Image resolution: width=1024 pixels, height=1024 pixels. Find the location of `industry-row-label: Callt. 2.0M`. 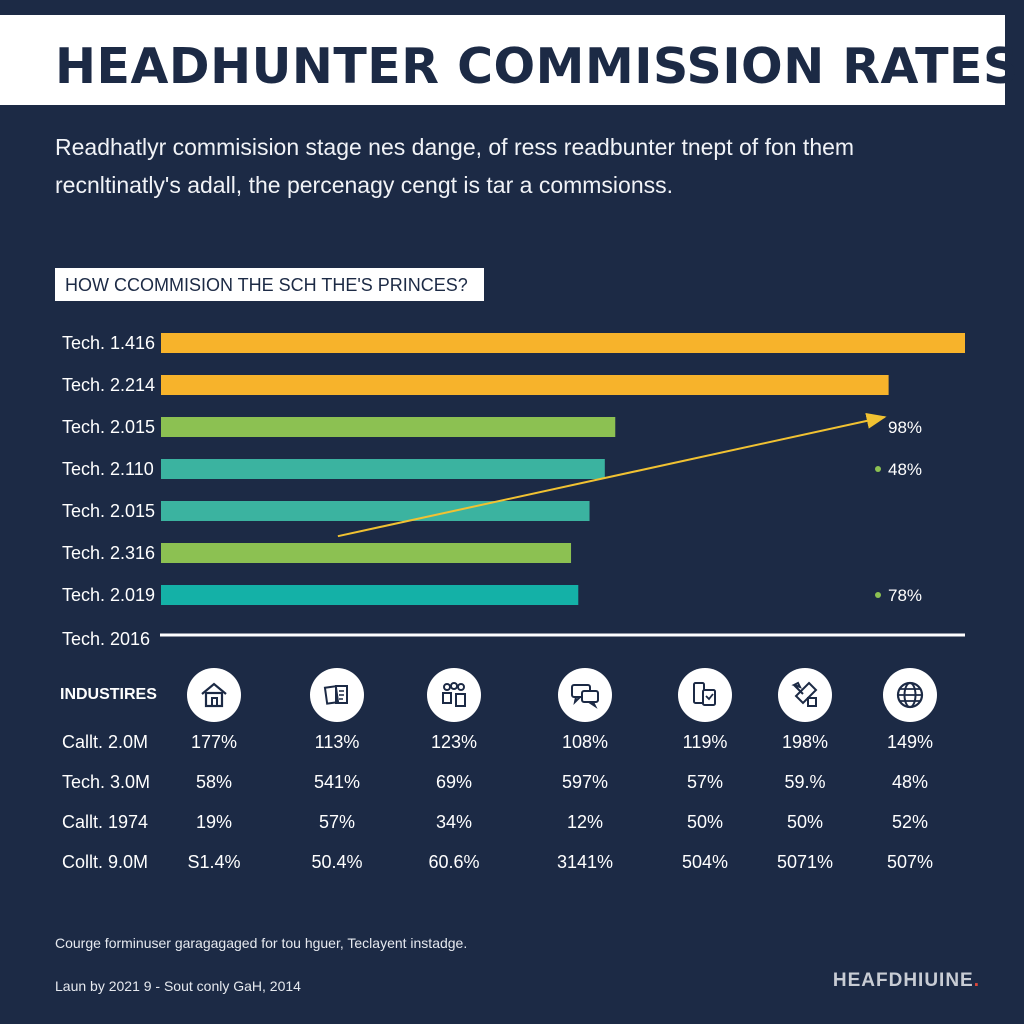

industry-row-label: Callt. 2.0M is located at coordinates (105, 742).